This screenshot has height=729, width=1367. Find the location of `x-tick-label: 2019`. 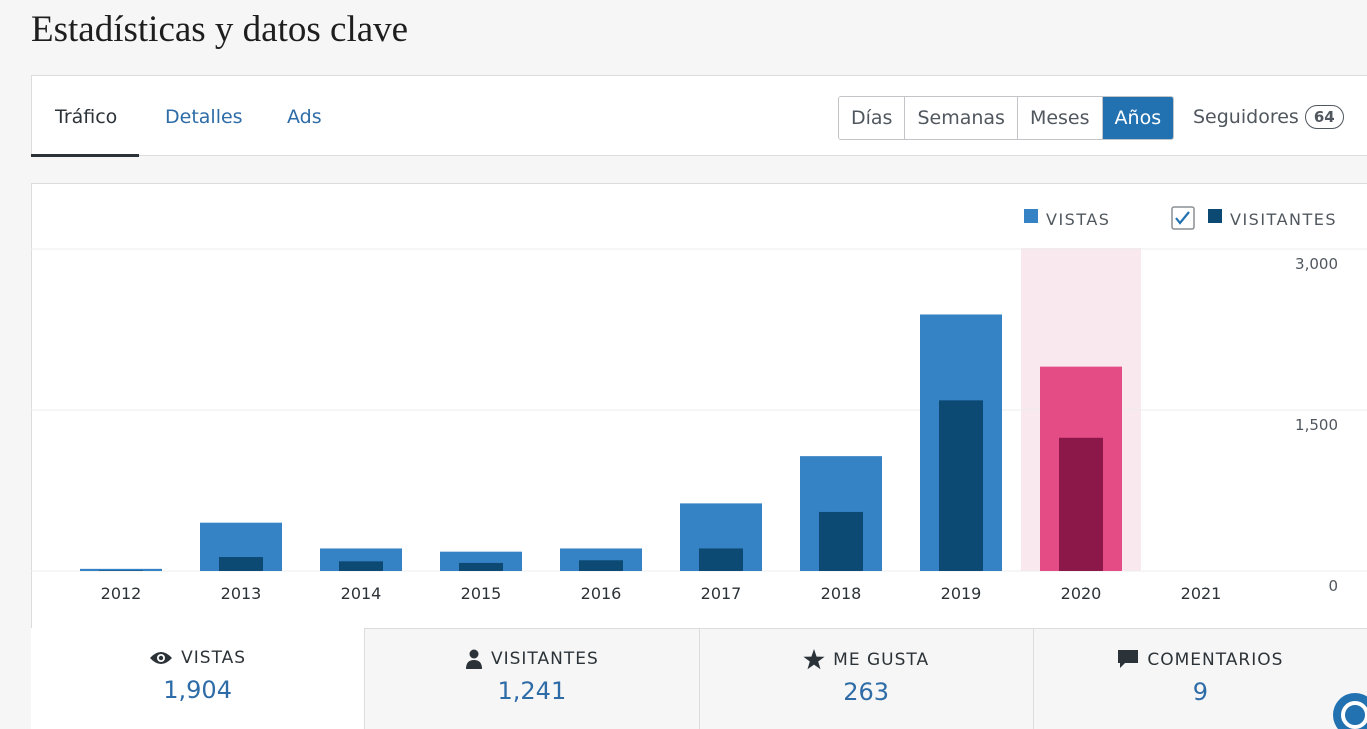

x-tick-label: 2019 is located at coordinates (961, 593).